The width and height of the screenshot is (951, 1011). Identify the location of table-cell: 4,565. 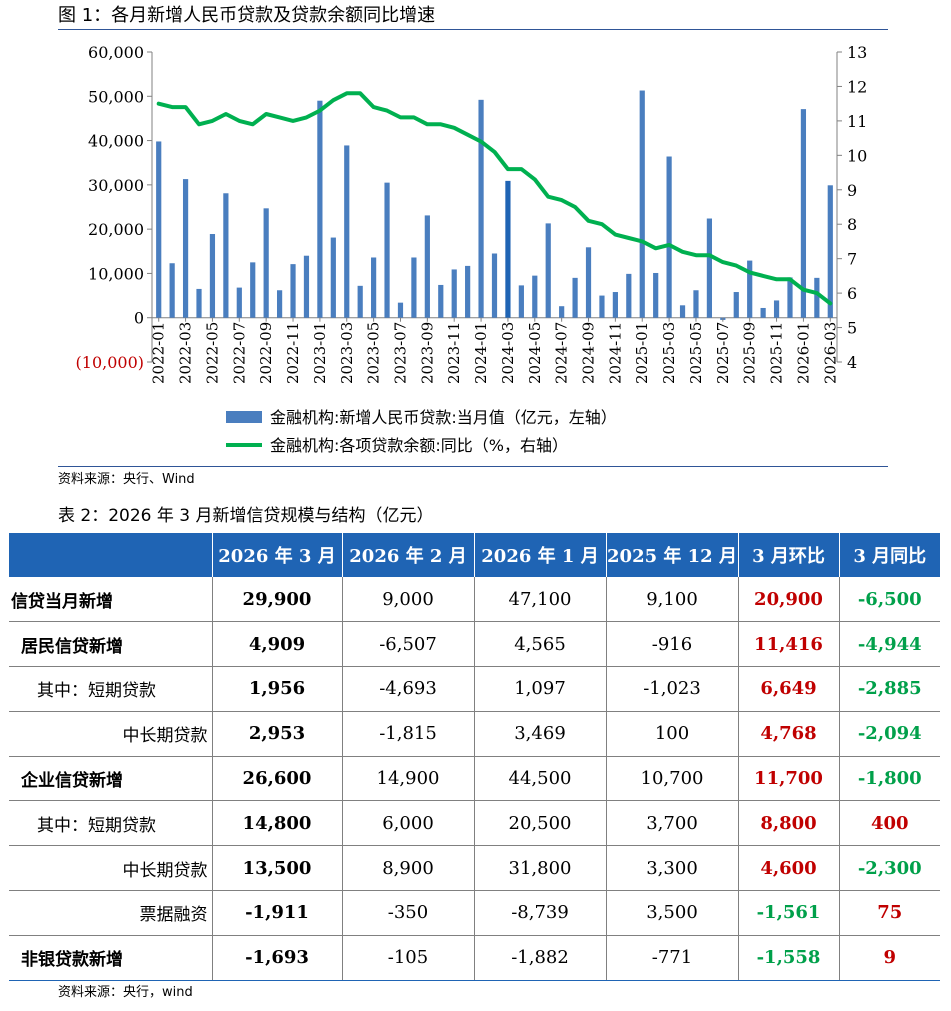
(540, 644).